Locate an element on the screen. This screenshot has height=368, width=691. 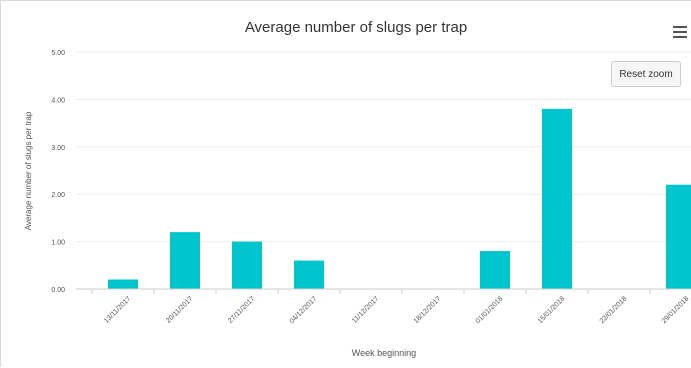
x-tick-label: 29/01/2018 is located at coordinates (676, 310).